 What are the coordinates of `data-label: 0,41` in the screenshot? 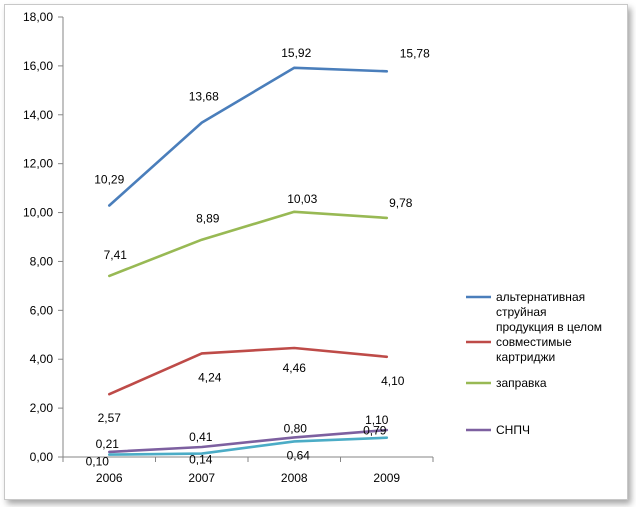 It's located at (201, 437).